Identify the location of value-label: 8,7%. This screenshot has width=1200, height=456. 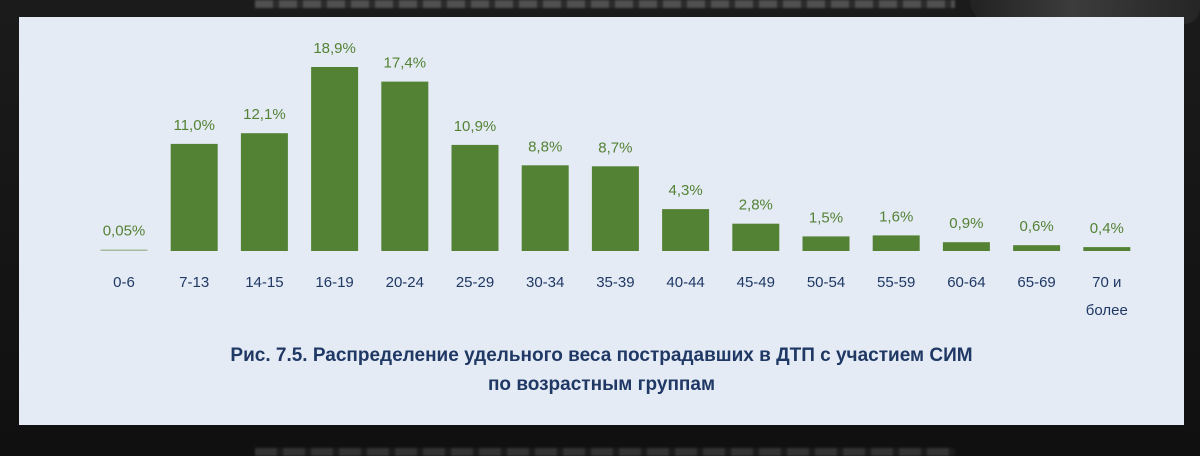
(615, 147).